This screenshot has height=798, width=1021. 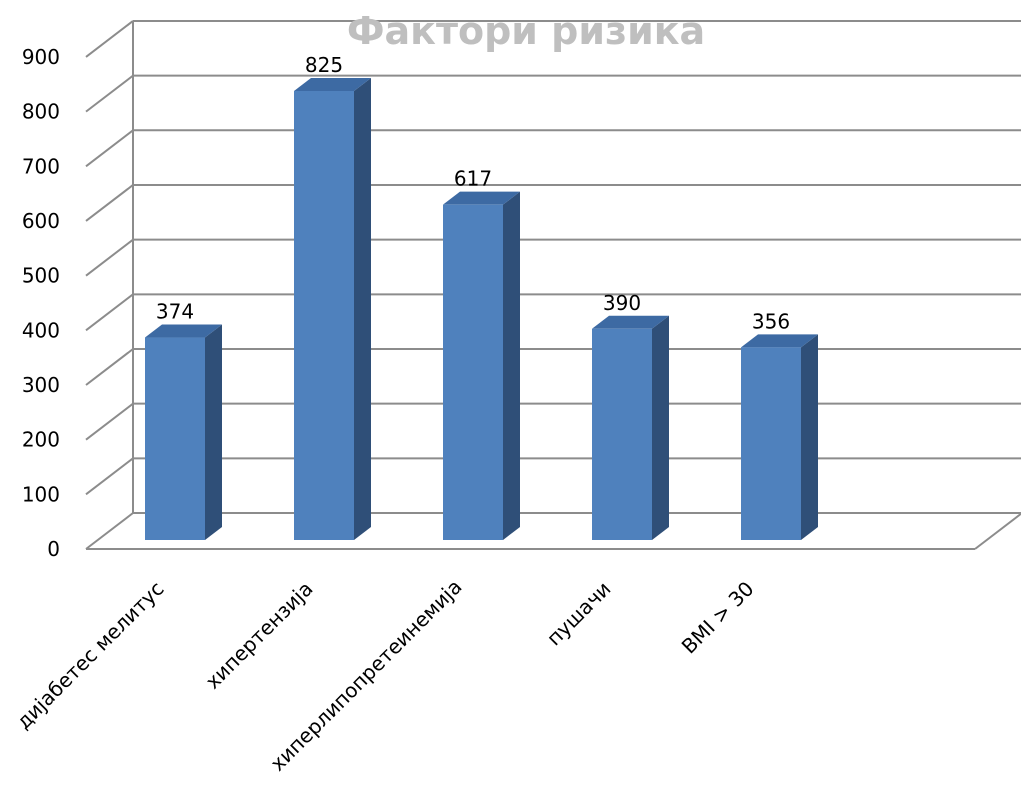 I want to click on floor-right-edge, so click(x=997, y=531).